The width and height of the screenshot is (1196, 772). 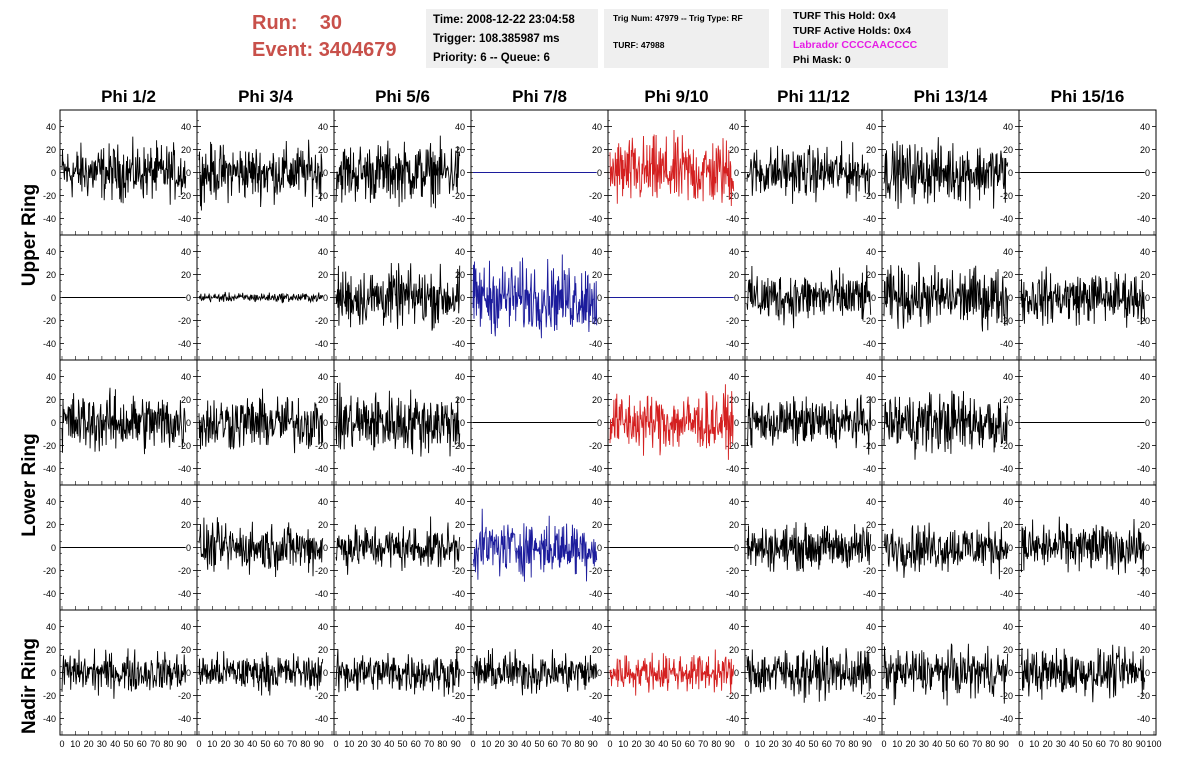 What do you see at coordinates (402, 96) in the screenshot?
I see `column-header-phi-5-6: Phi 5/6` at bounding box center [402, 96].